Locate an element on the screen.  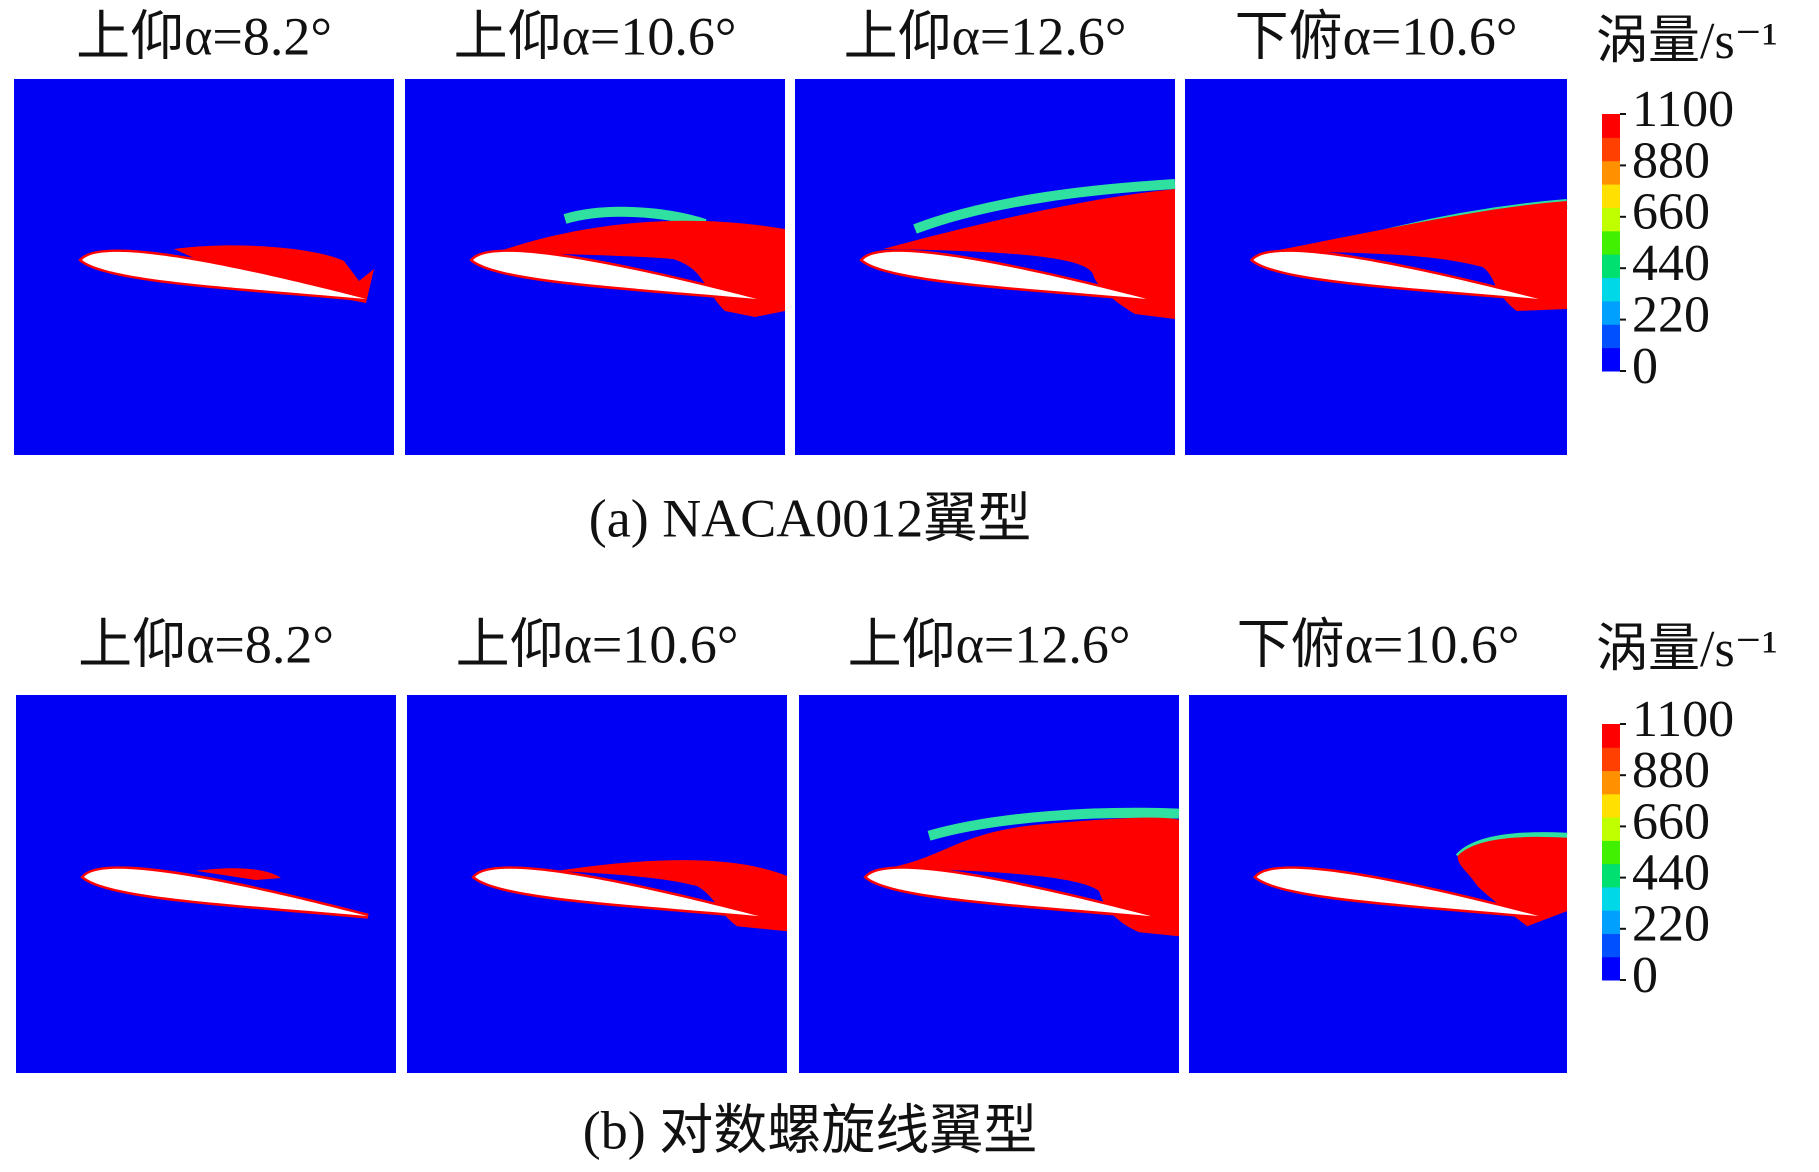
caption: (b) 对数螺旋线翼型 is located at coordinates (810, 1130).